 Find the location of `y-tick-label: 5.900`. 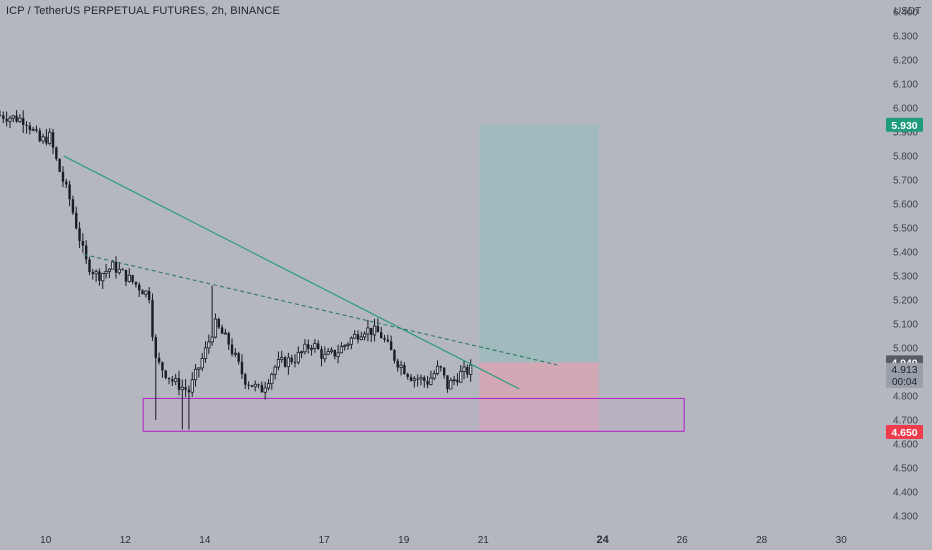

y-tick-label: 5.900 is located at coordinates (905, 133).